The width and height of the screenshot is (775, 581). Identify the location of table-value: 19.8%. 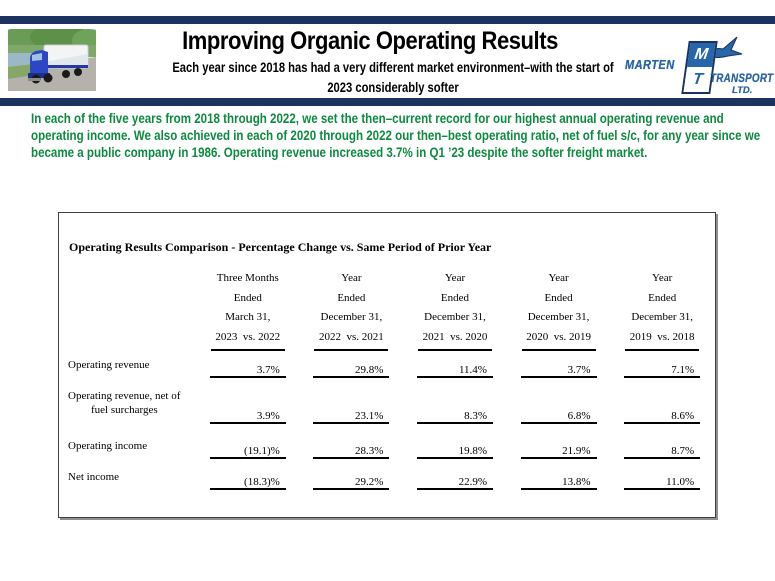
(454, 450).